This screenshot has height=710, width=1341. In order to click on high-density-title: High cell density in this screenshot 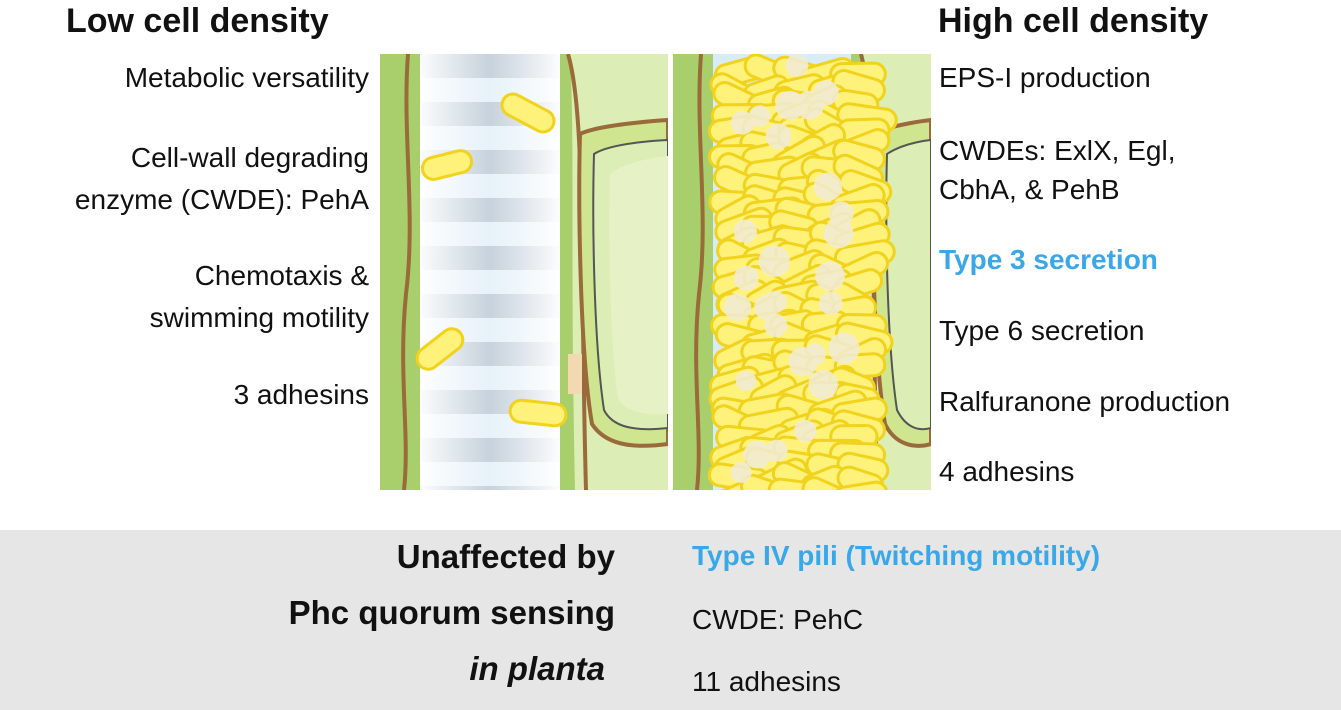, I will do `click(1073, 21)`.